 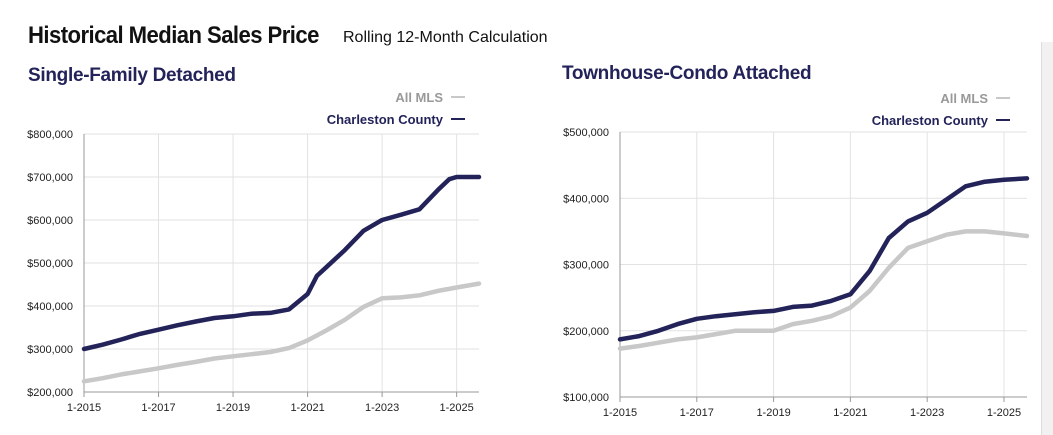 I want to click on chart-title-single-family: Single-Family Detached, so click(x=132, y=75).